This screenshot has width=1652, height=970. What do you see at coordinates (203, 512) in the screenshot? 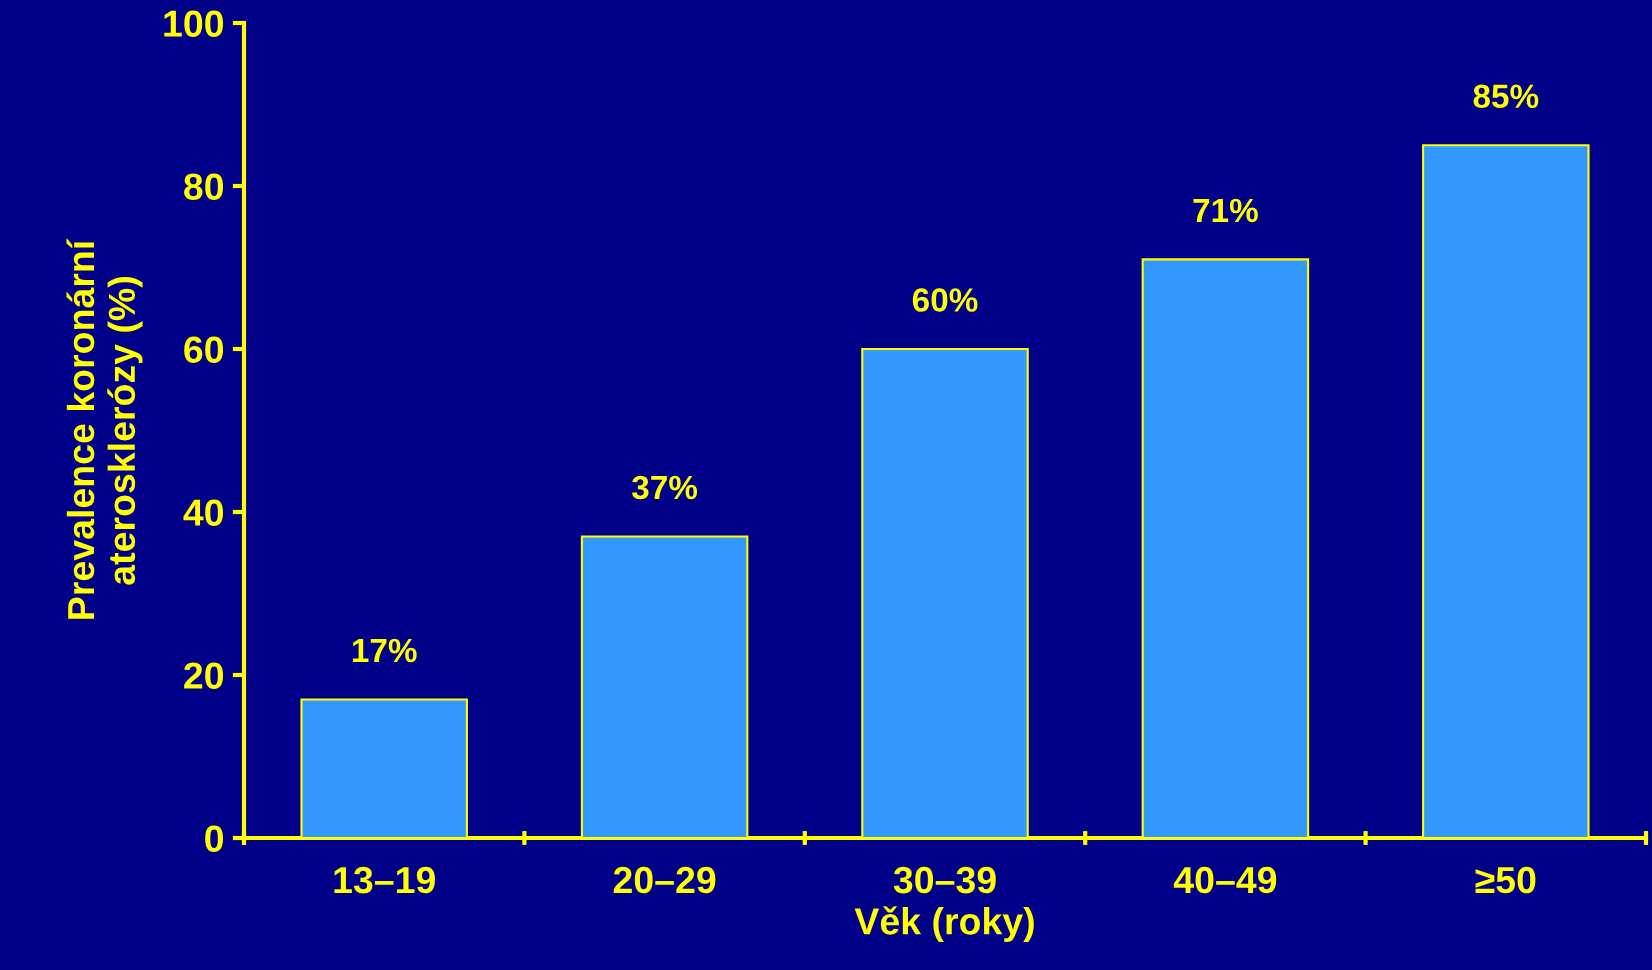
I see `y-tick-label: 40` at bounding box center [203, 512].